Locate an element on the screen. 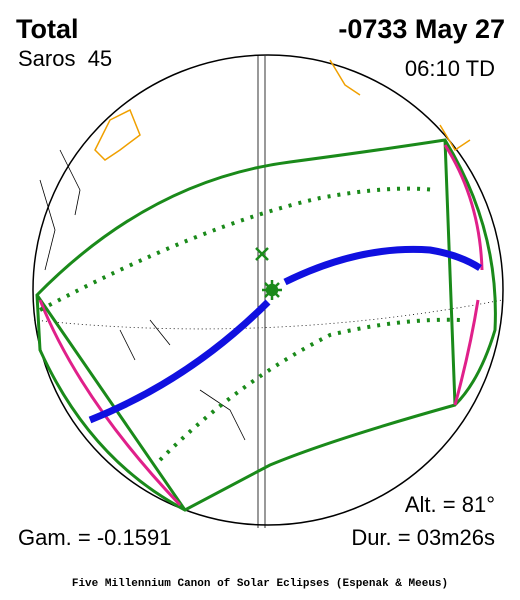 Image resolution: width=520 pixels, height=600 pixels. equator is located at coordinates (268, 314).